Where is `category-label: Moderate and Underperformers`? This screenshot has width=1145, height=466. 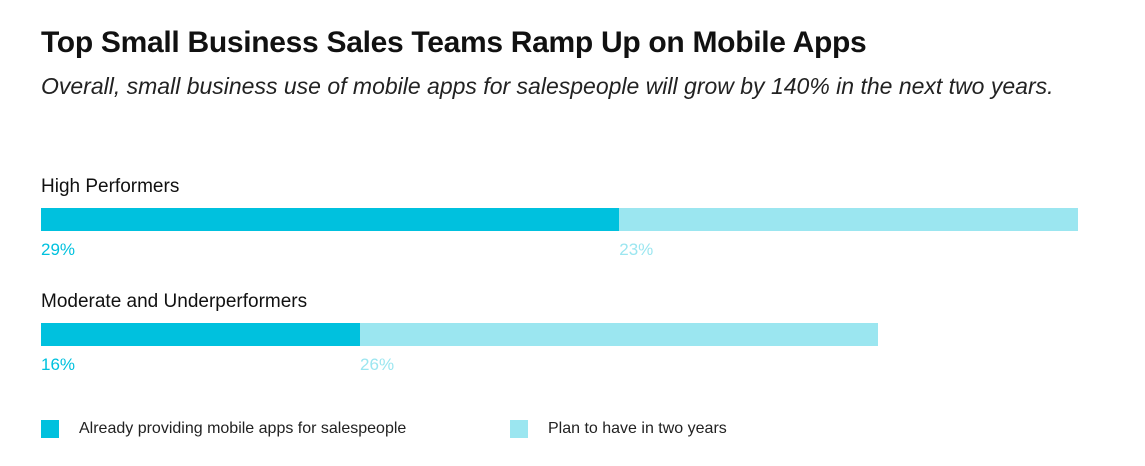 category-label: Moderate and Underperformers is located at coordinates (174, 301).